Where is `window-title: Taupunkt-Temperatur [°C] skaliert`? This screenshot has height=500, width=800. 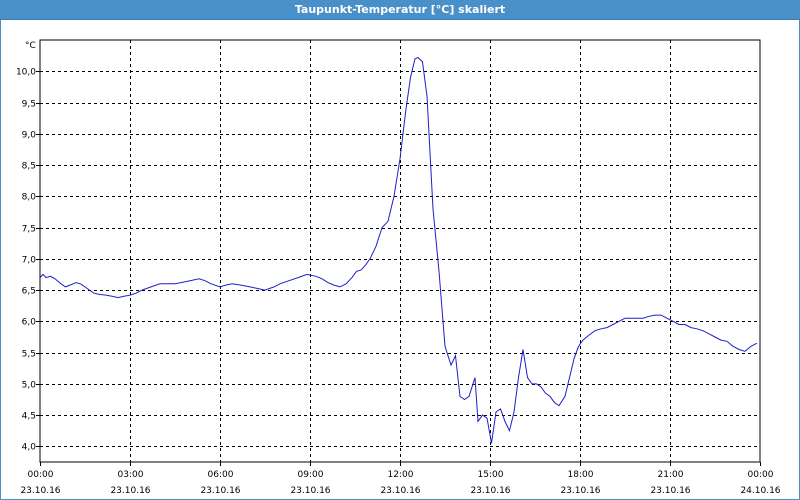 window-title: Taupunkt-Temperatur [°C] skaliert is located at coordinates (400, 9).